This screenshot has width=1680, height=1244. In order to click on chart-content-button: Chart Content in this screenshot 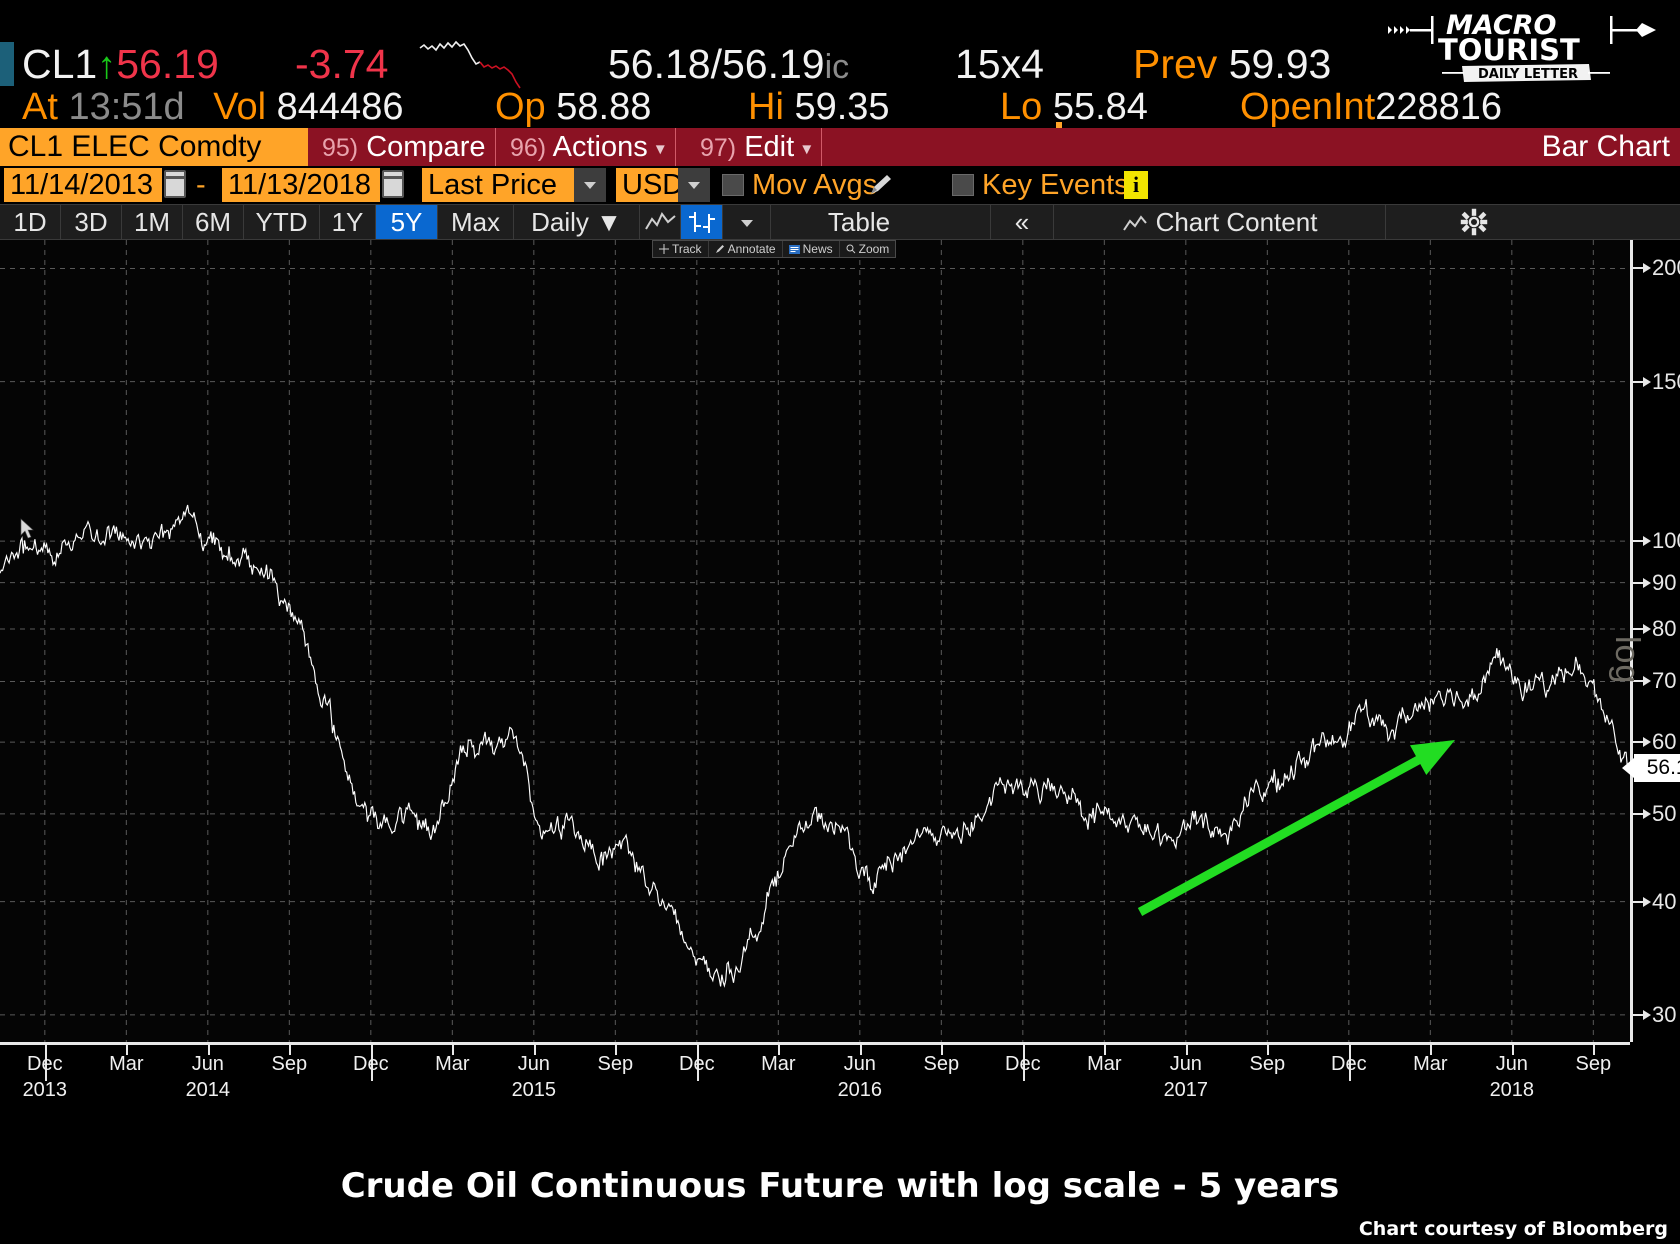, I will do `click(1220, 222)`.